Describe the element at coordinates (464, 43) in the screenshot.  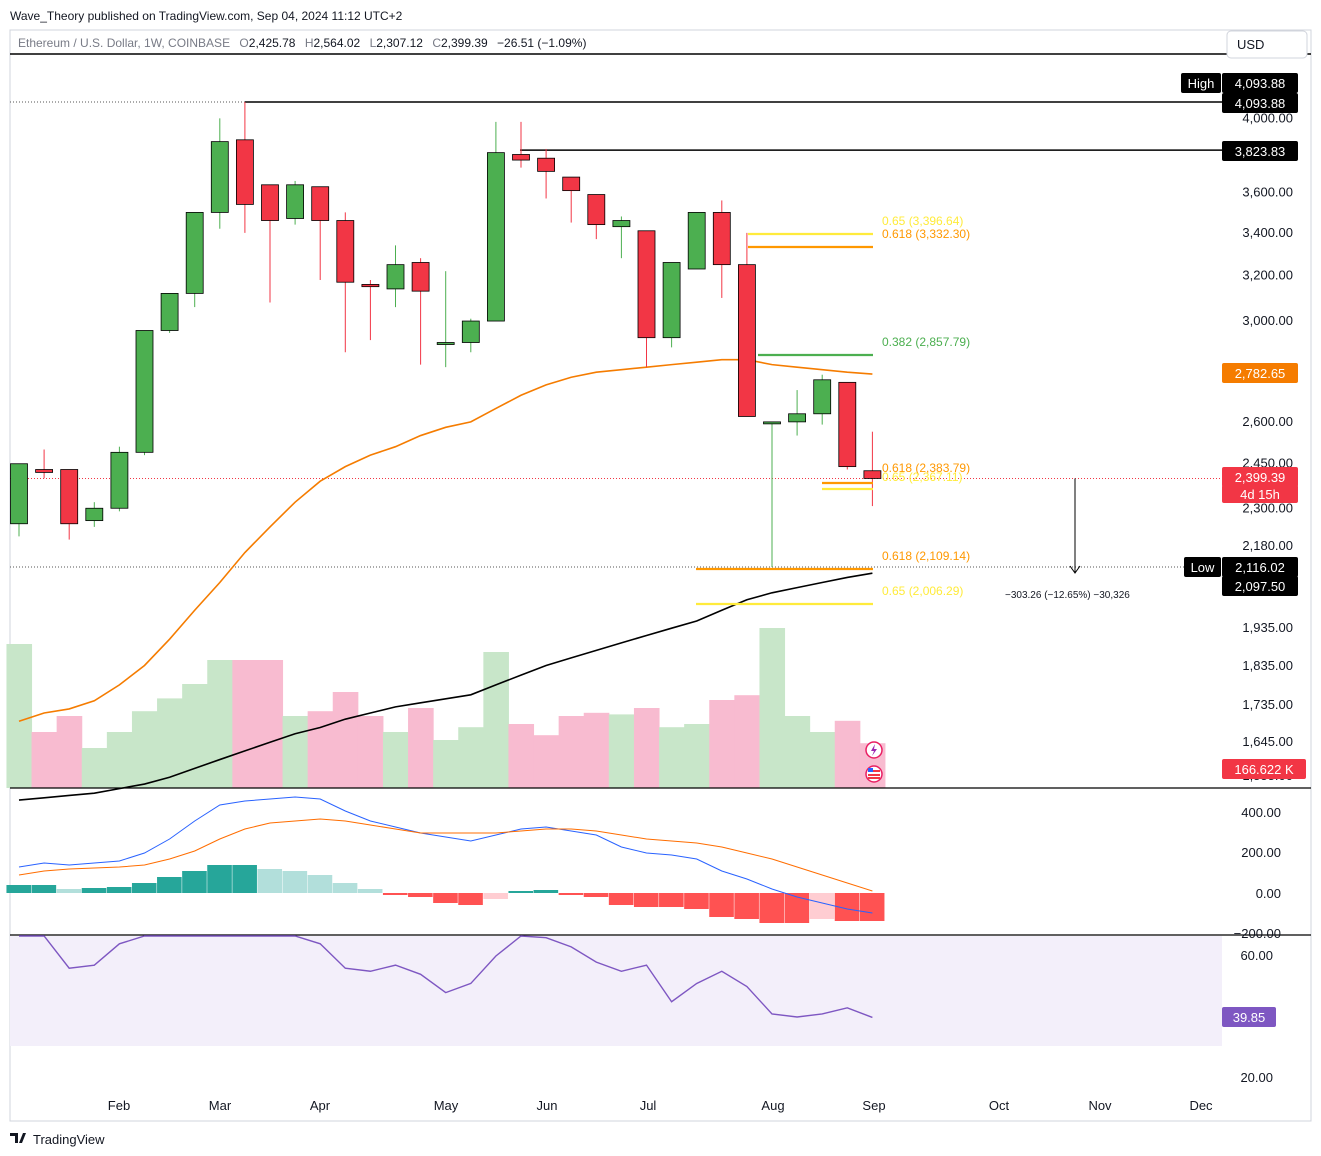
I see `close-value: 2,399.39` at that location.